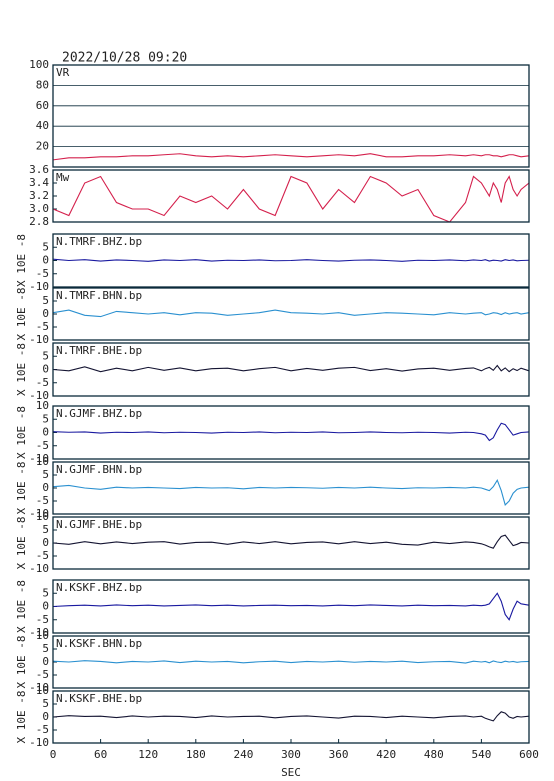 This screenshot has height=781, width=554. What do you see at coordinates (39, 195) in the screenshot?
I see `y-tick-label: 3.2` at bounding box center [39, 195].